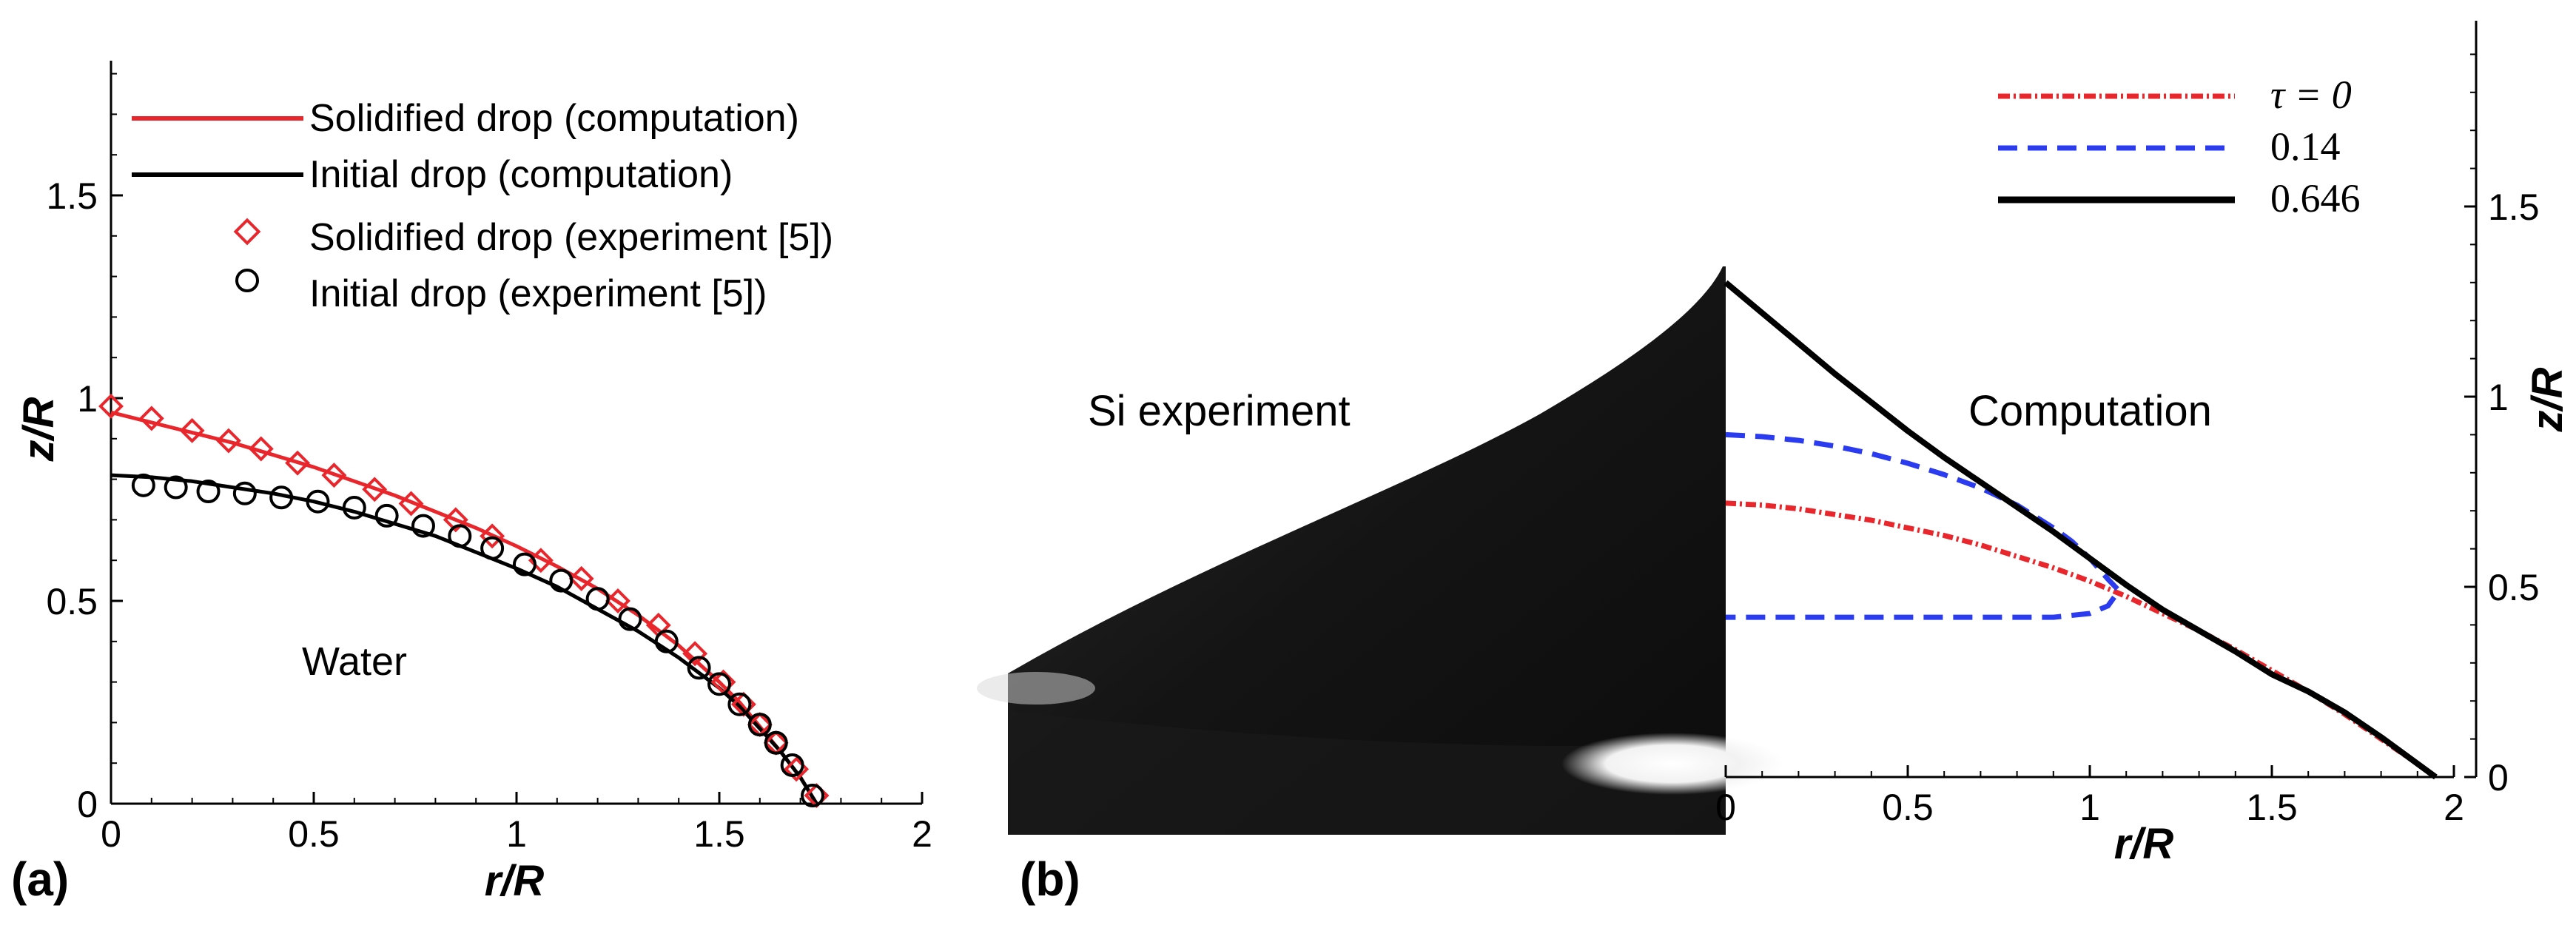 The image size is (2576, 928). I want to click on series-b-2-line, so click(2081, 530).